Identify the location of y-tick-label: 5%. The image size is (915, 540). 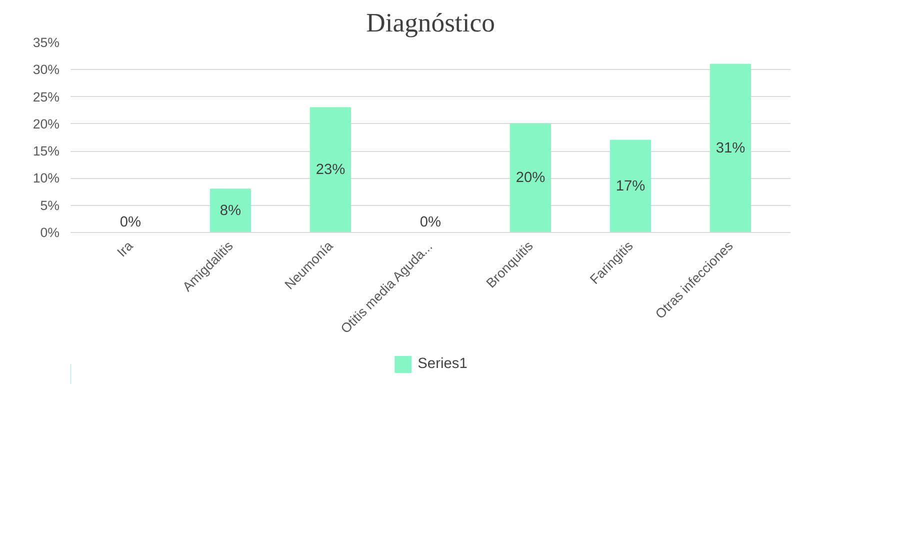
(50, 205).